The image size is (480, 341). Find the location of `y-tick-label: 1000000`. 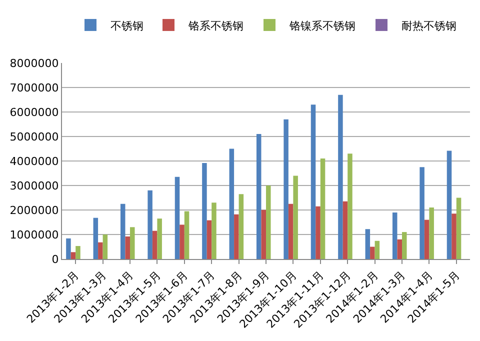

y-tick-label: 1000000 is located at coordinates (34, 235).